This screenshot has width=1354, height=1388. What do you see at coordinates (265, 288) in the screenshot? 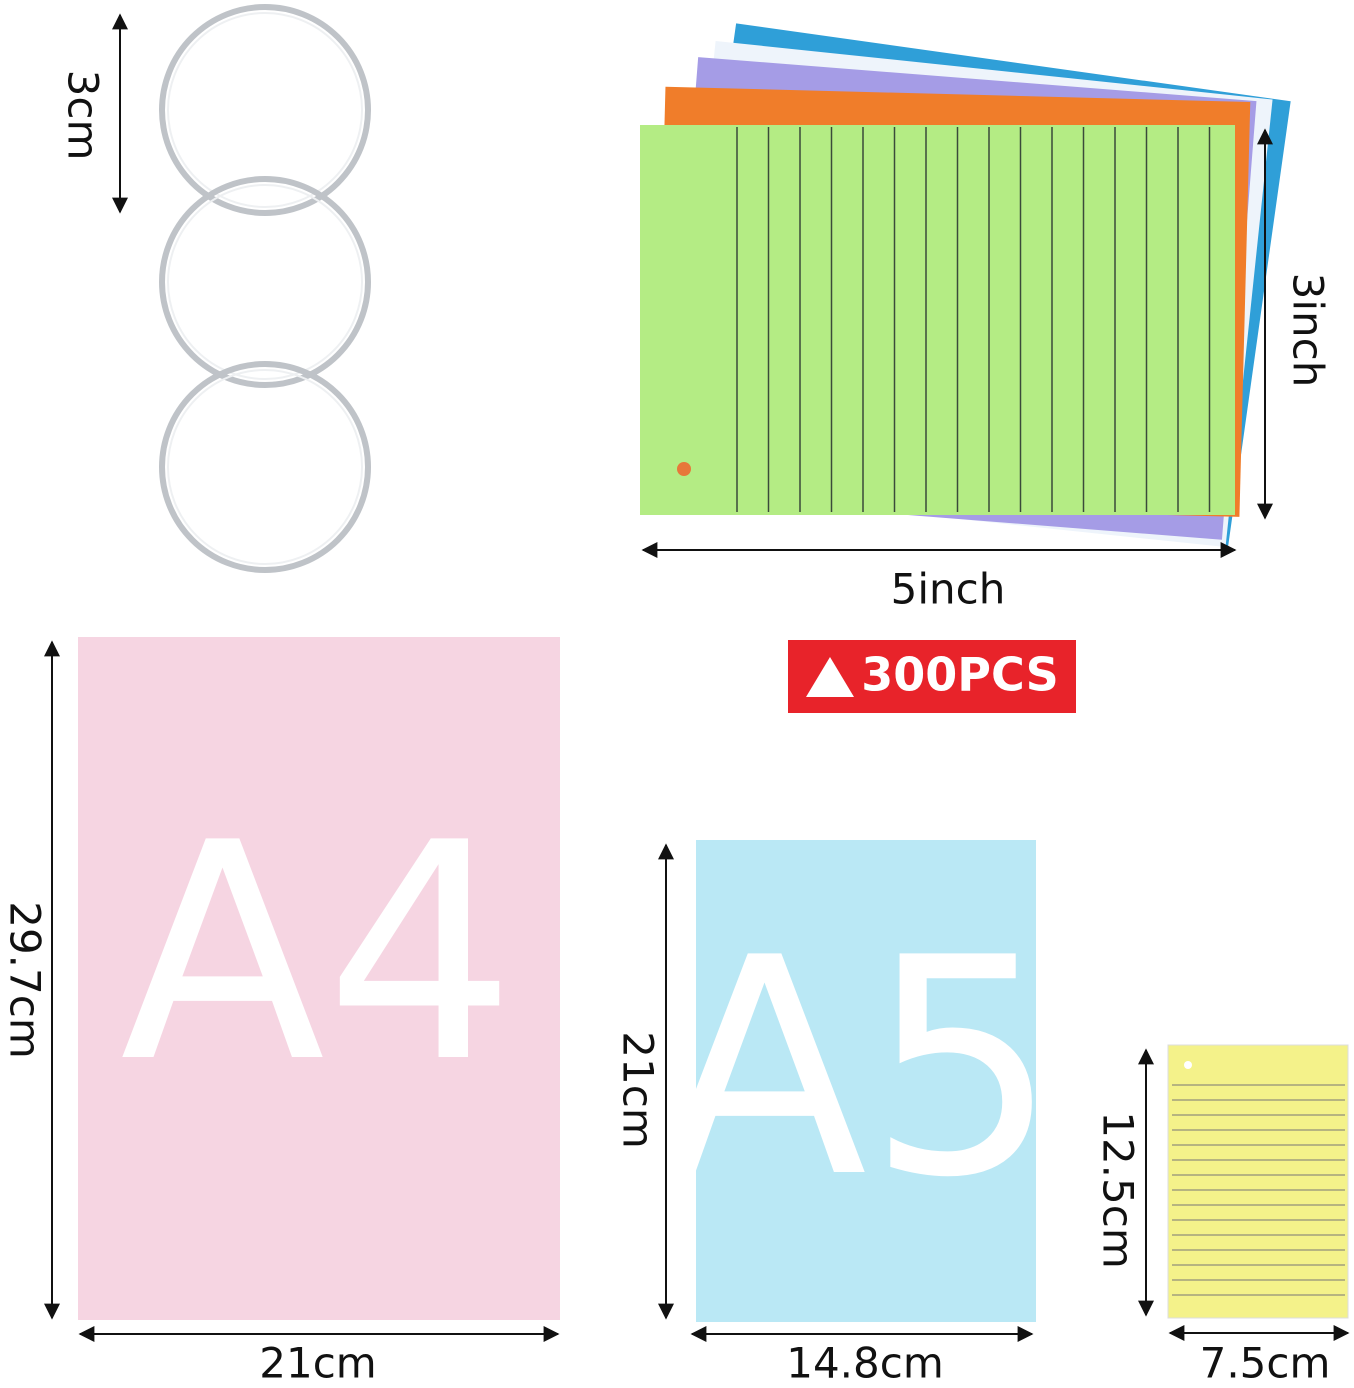
I see `binder-rings` at bounding box center [265, 288].